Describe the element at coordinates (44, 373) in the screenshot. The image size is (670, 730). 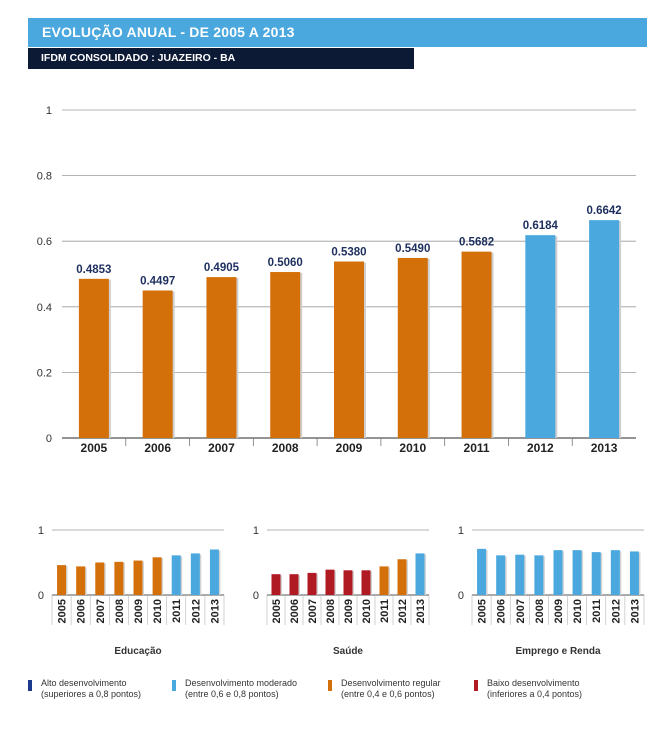
I see `main-y-tick-label: 0.2` at that location.